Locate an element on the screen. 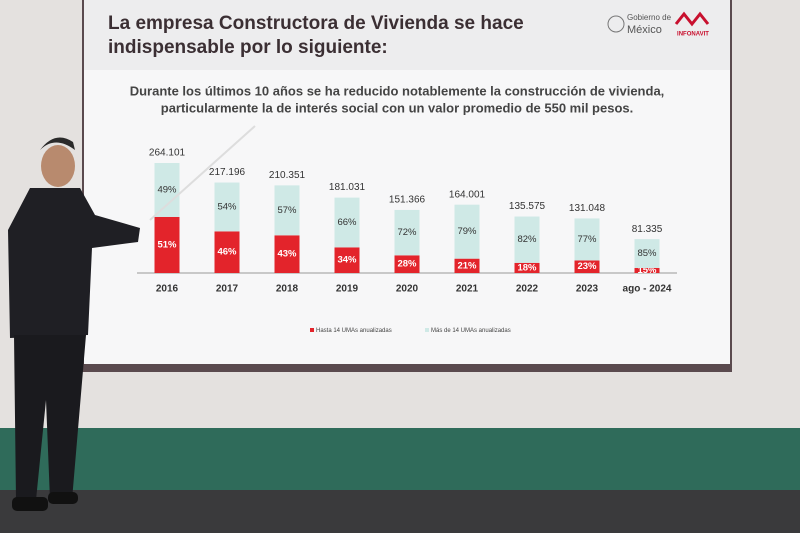 Image resolution: width=800 pixels, height=533 pixels. x-tick-label: 2021 is located at coordinates (467, 289).